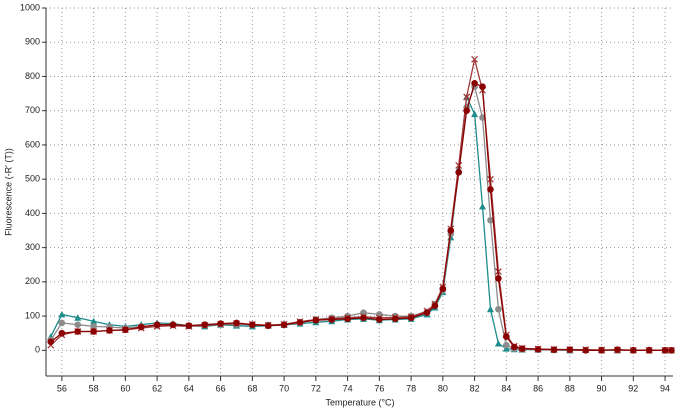 Image resolution: width=685 pixels, height=410 pixels. Describe the element at coordinates (221, 388) in the screenshot. I see `x-tick-label: 66` at that location.